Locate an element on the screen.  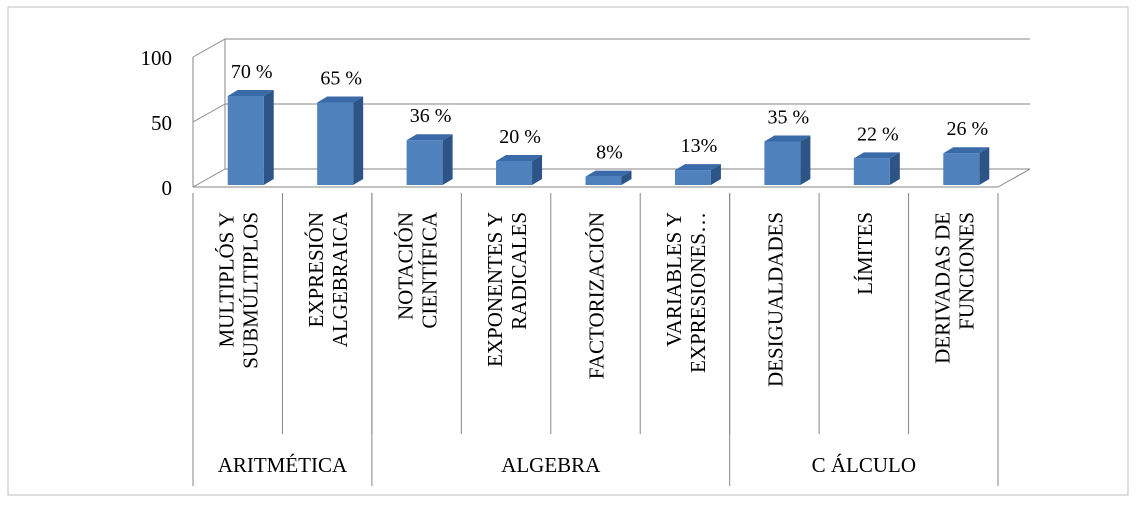
data-label: 70 % is located at coordinates (252, 72).